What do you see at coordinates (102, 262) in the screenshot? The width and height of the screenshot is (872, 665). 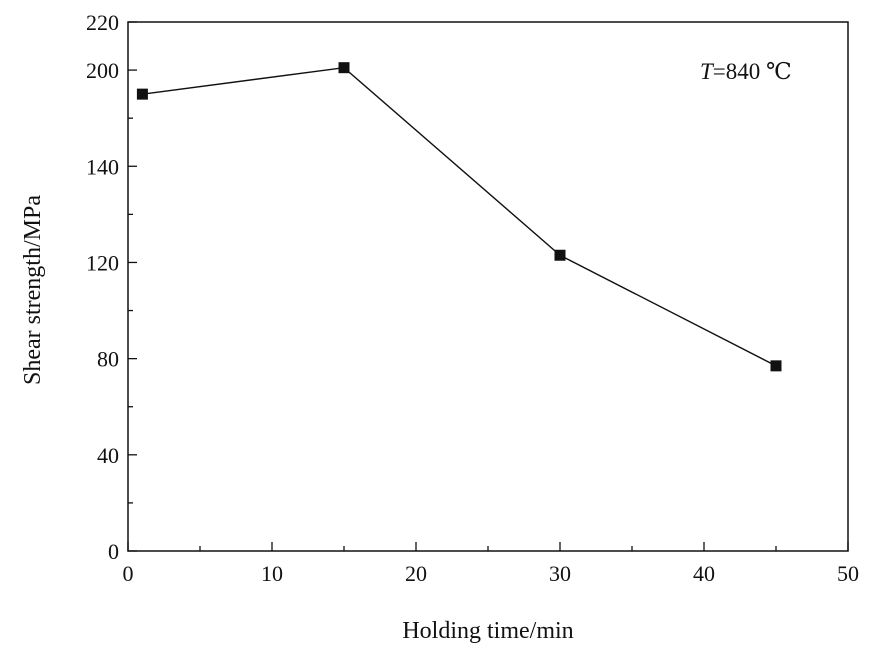 I see `y-tick-label: 120` at bounding box center [102, 262].